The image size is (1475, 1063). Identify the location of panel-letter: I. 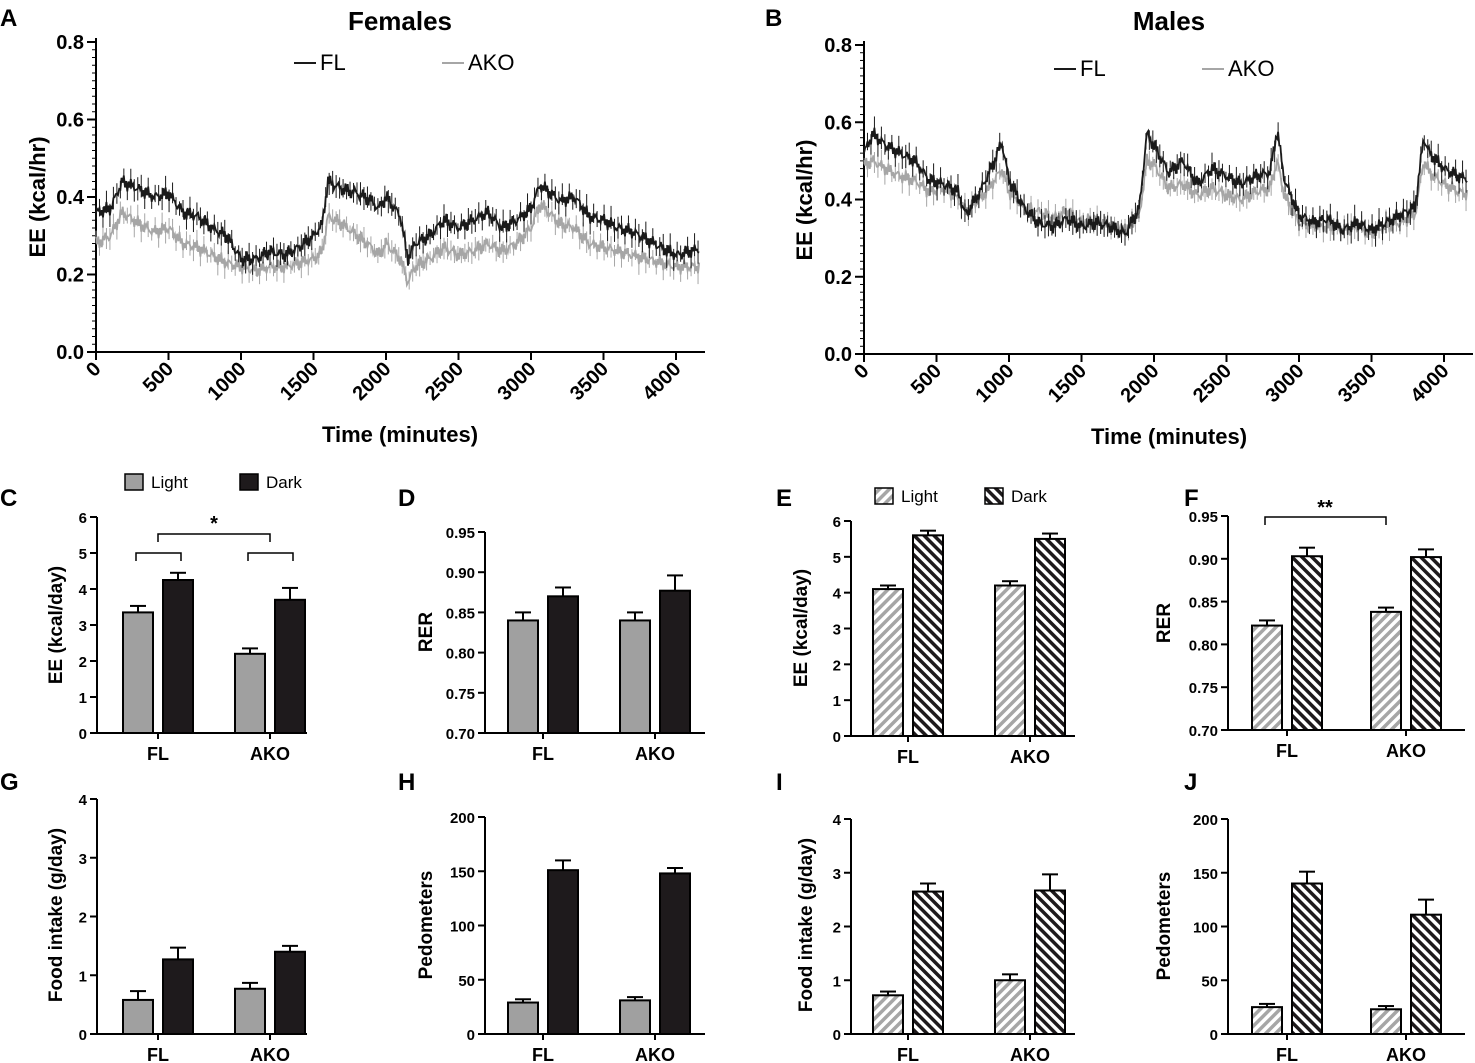
(779, 782).